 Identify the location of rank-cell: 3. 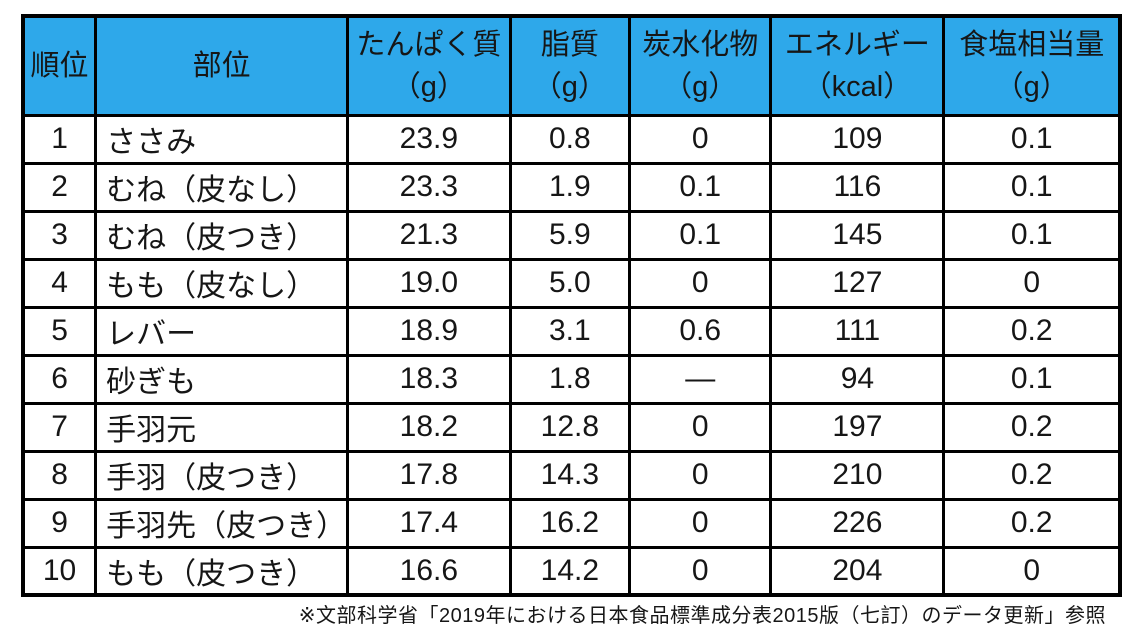
(59, 235).